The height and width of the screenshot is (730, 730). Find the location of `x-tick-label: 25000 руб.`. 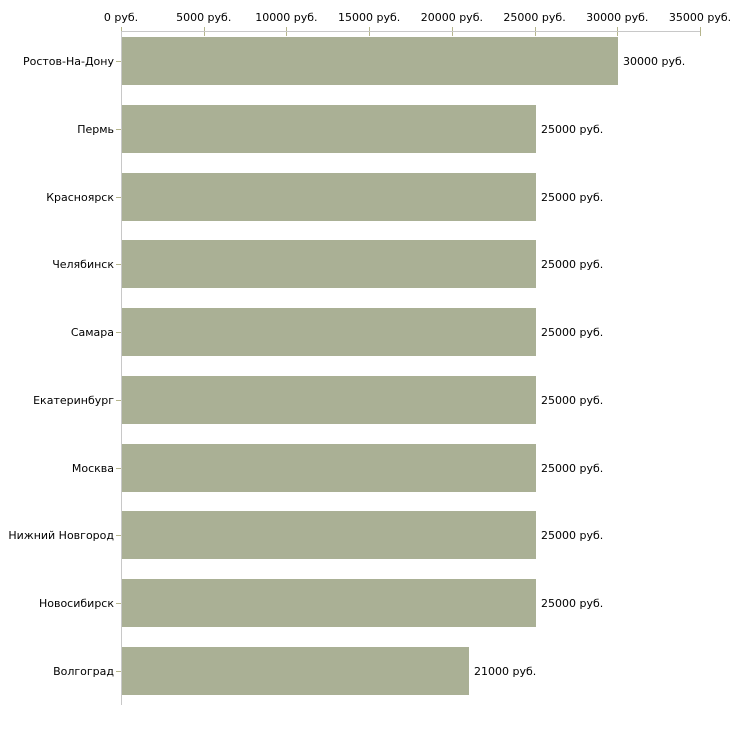

x-tick-label: 25000 руб. is located at coordinates (534, 17).